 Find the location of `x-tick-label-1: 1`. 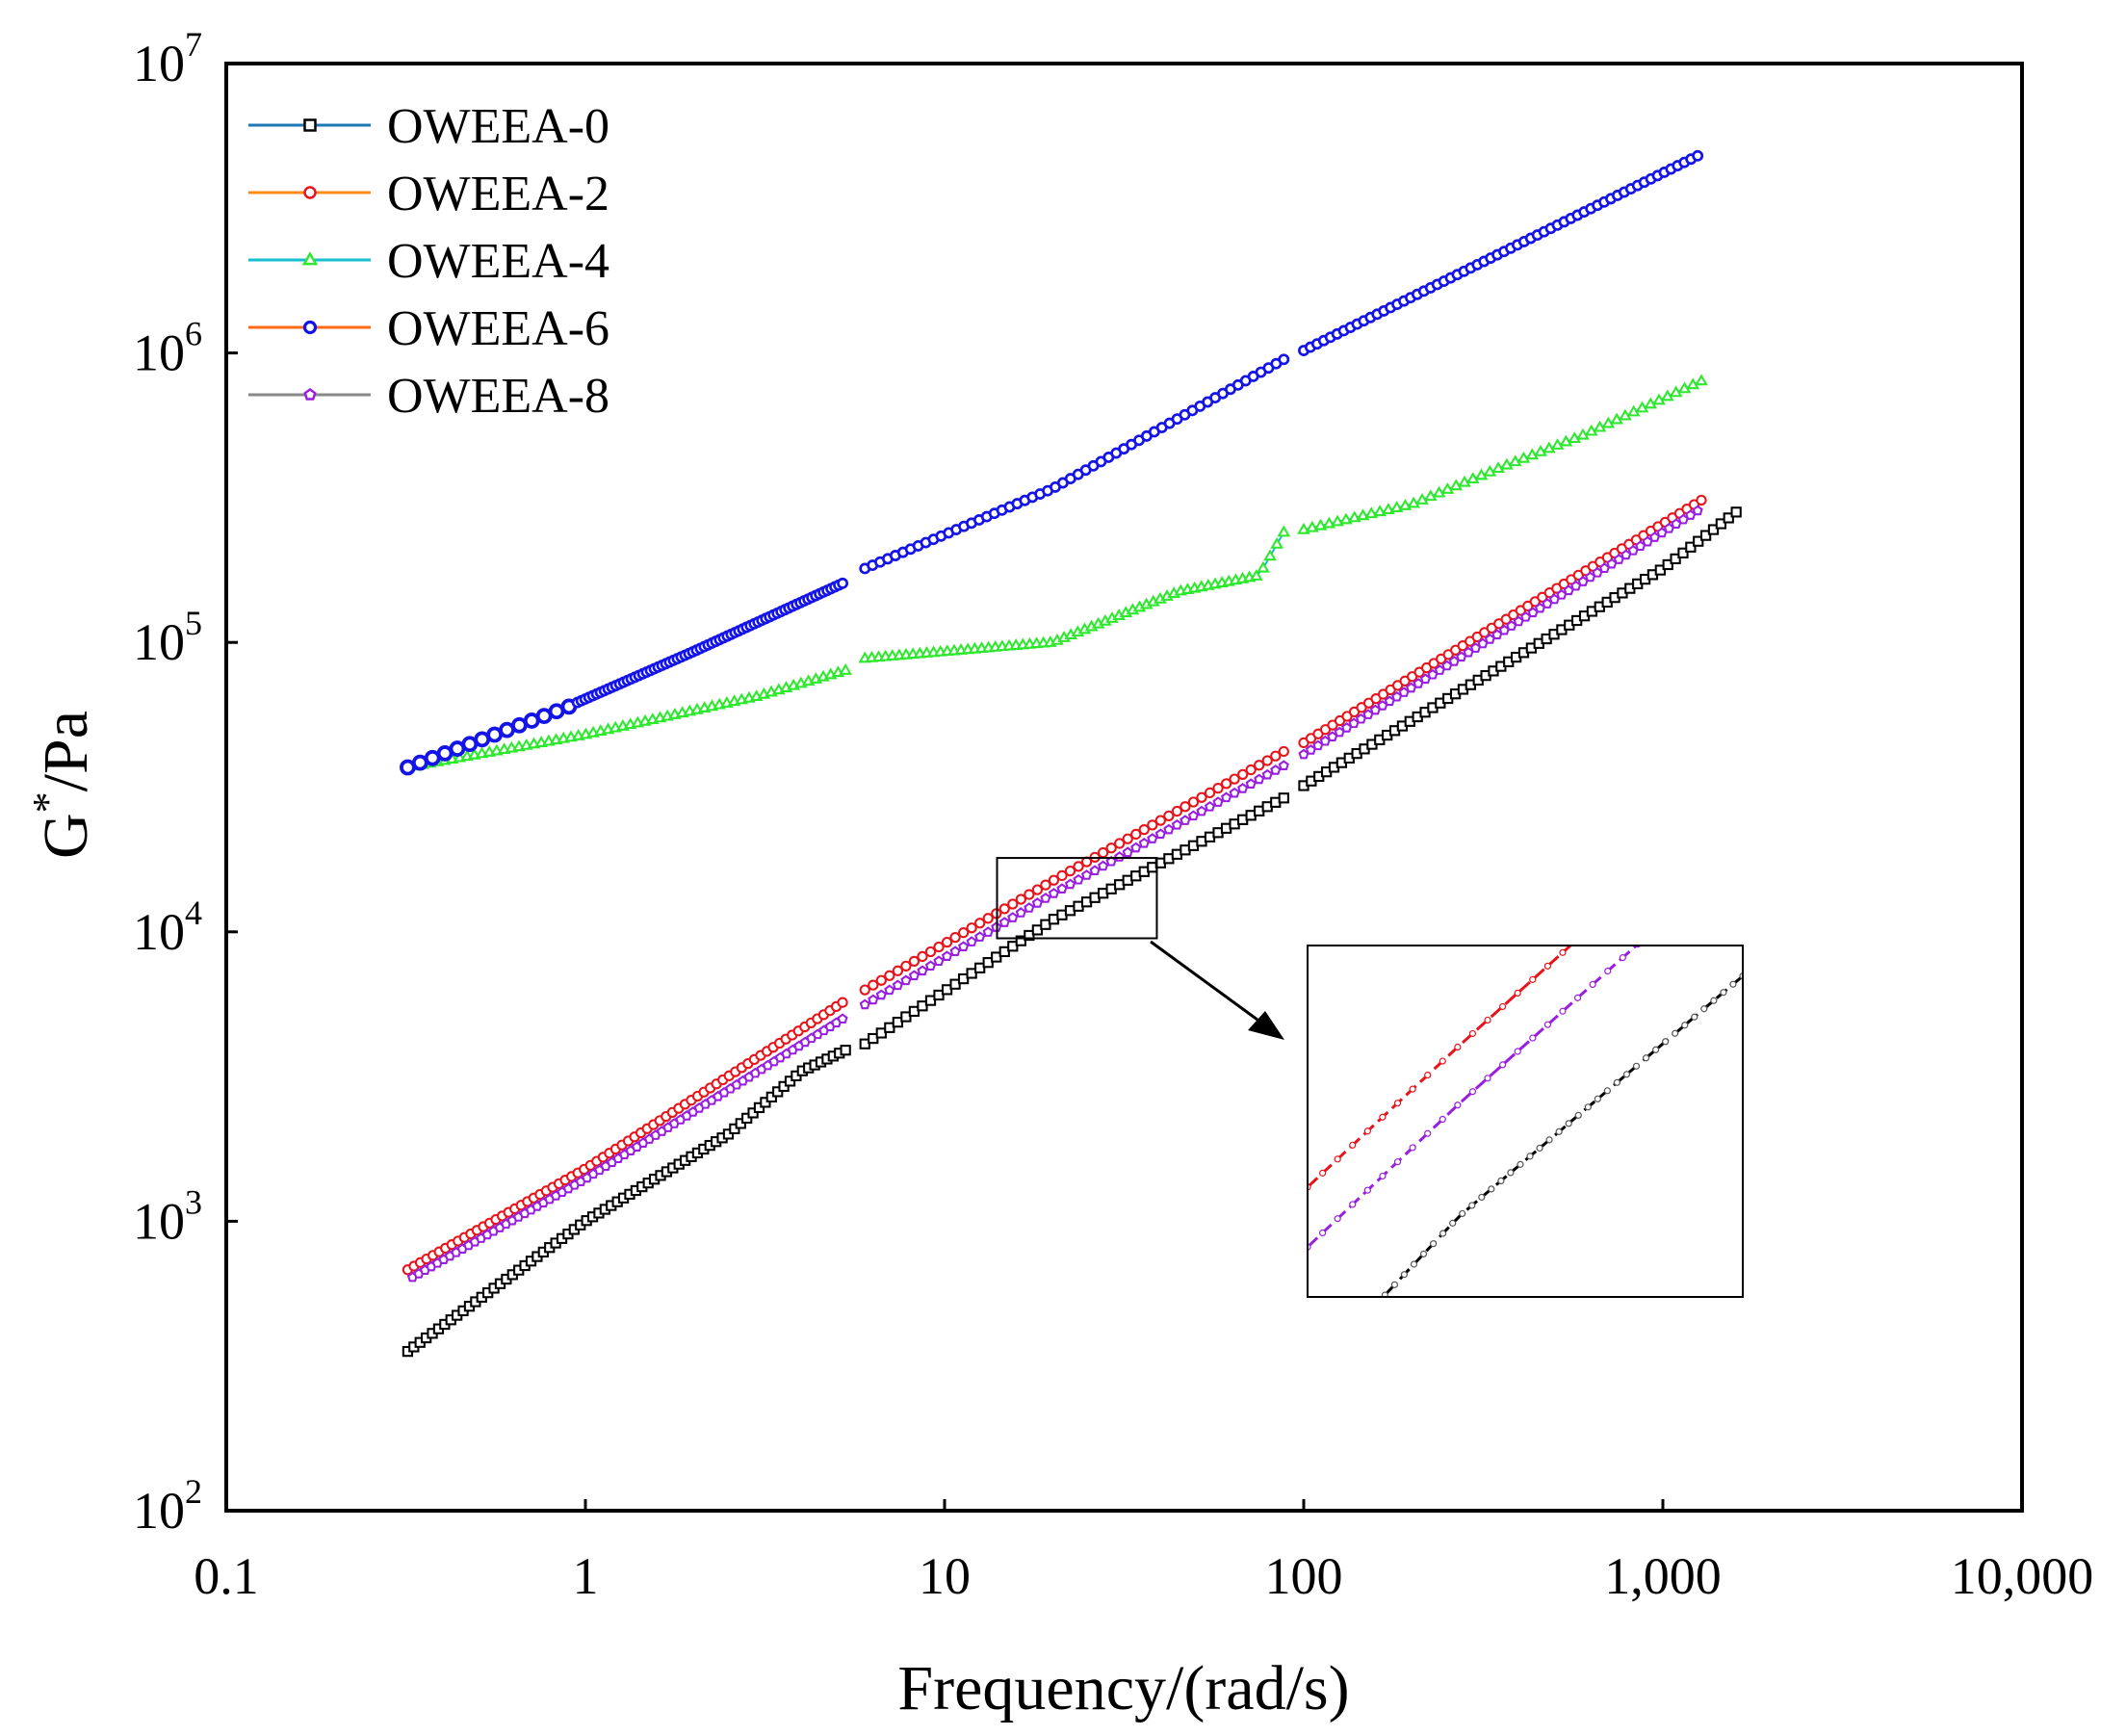

x-tick-label-1: 1 is located at coordinates (586, 1576).